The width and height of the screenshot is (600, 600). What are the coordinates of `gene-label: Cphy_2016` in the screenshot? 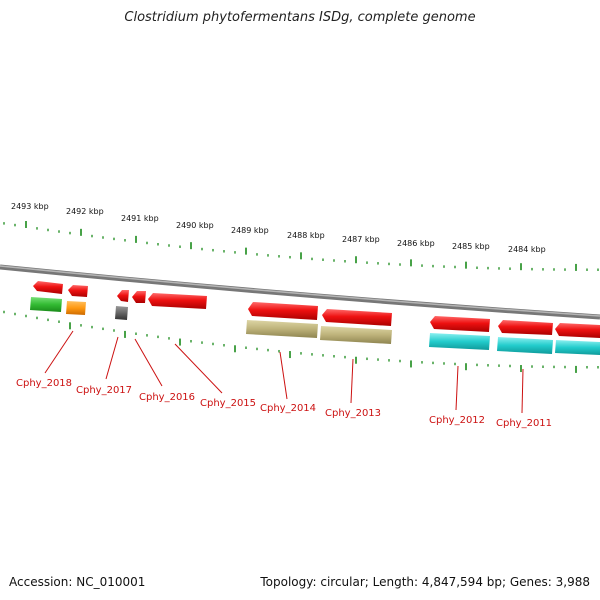 It's located at (167, 397).